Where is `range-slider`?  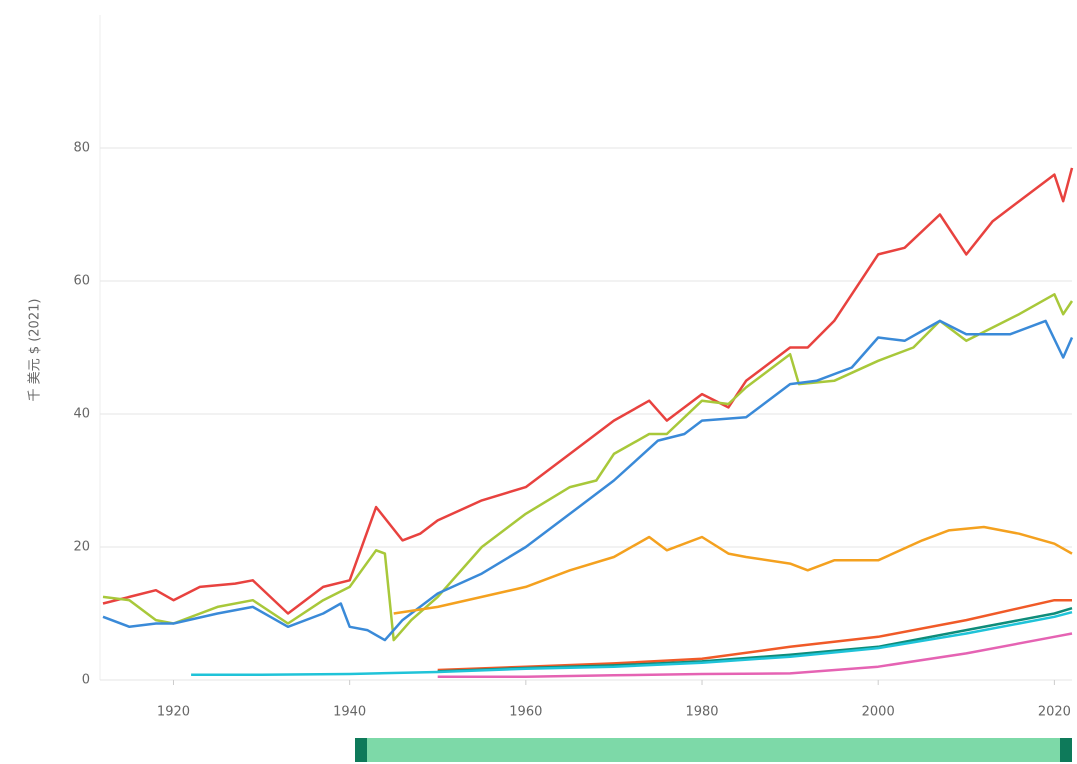
range-slider is located at coordinates (712, 750).